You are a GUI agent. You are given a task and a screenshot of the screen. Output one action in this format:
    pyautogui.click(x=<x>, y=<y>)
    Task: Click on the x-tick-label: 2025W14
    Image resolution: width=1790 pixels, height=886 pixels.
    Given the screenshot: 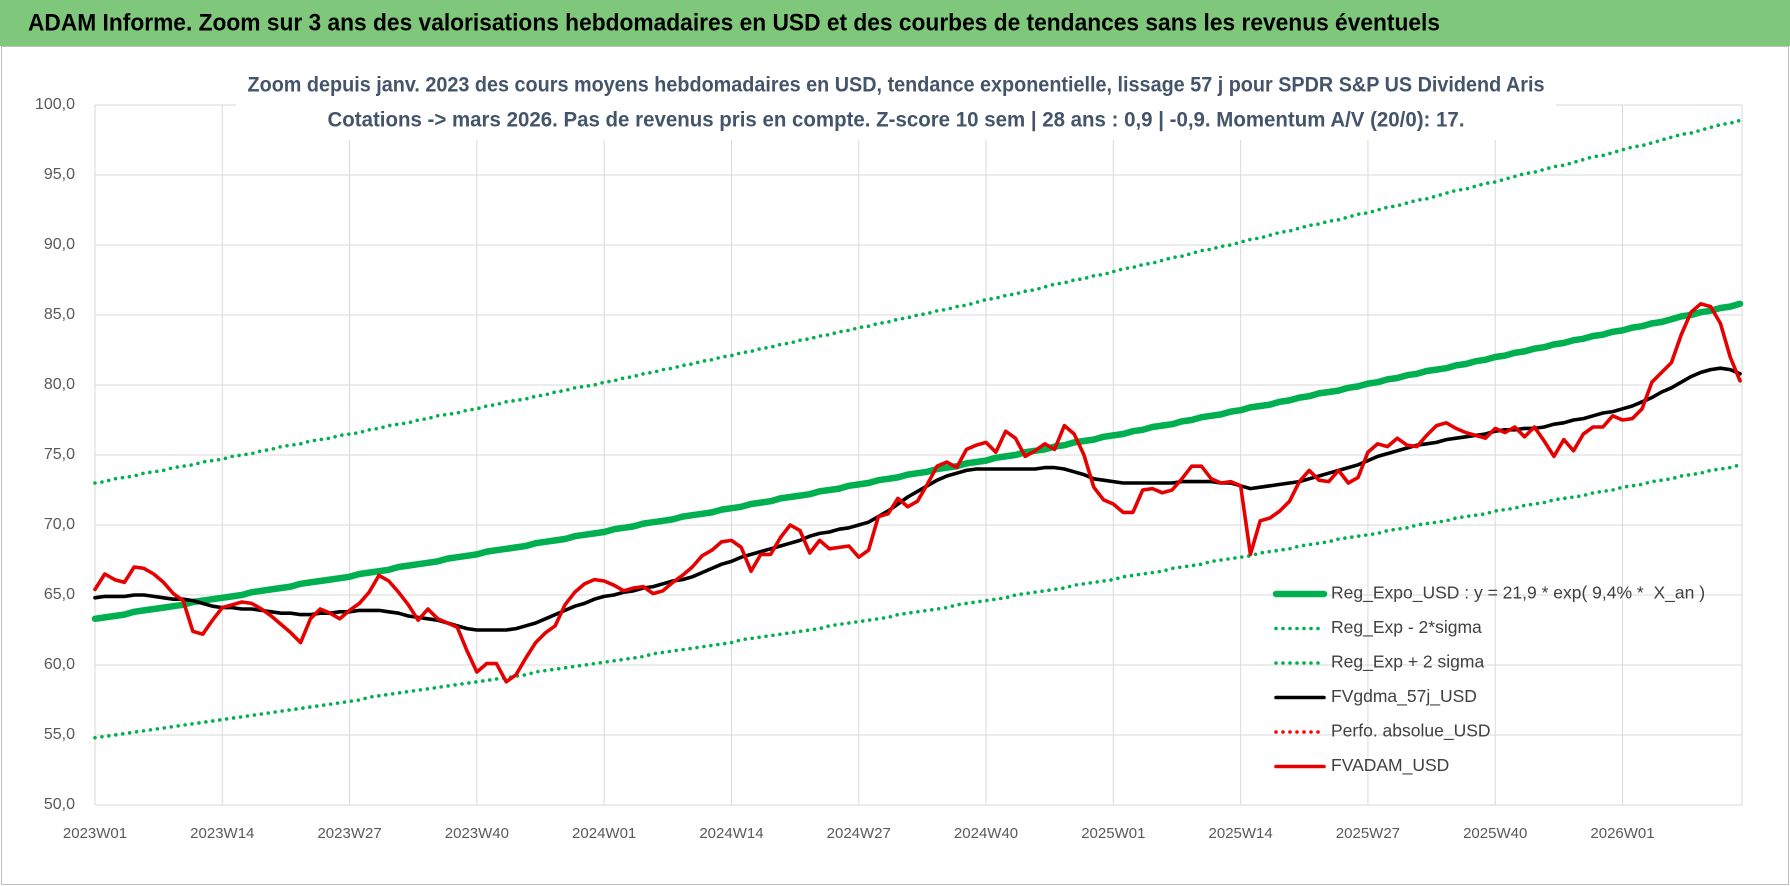 What is the action you would take?
    pyautogui.click(x=1241, y=833)
    